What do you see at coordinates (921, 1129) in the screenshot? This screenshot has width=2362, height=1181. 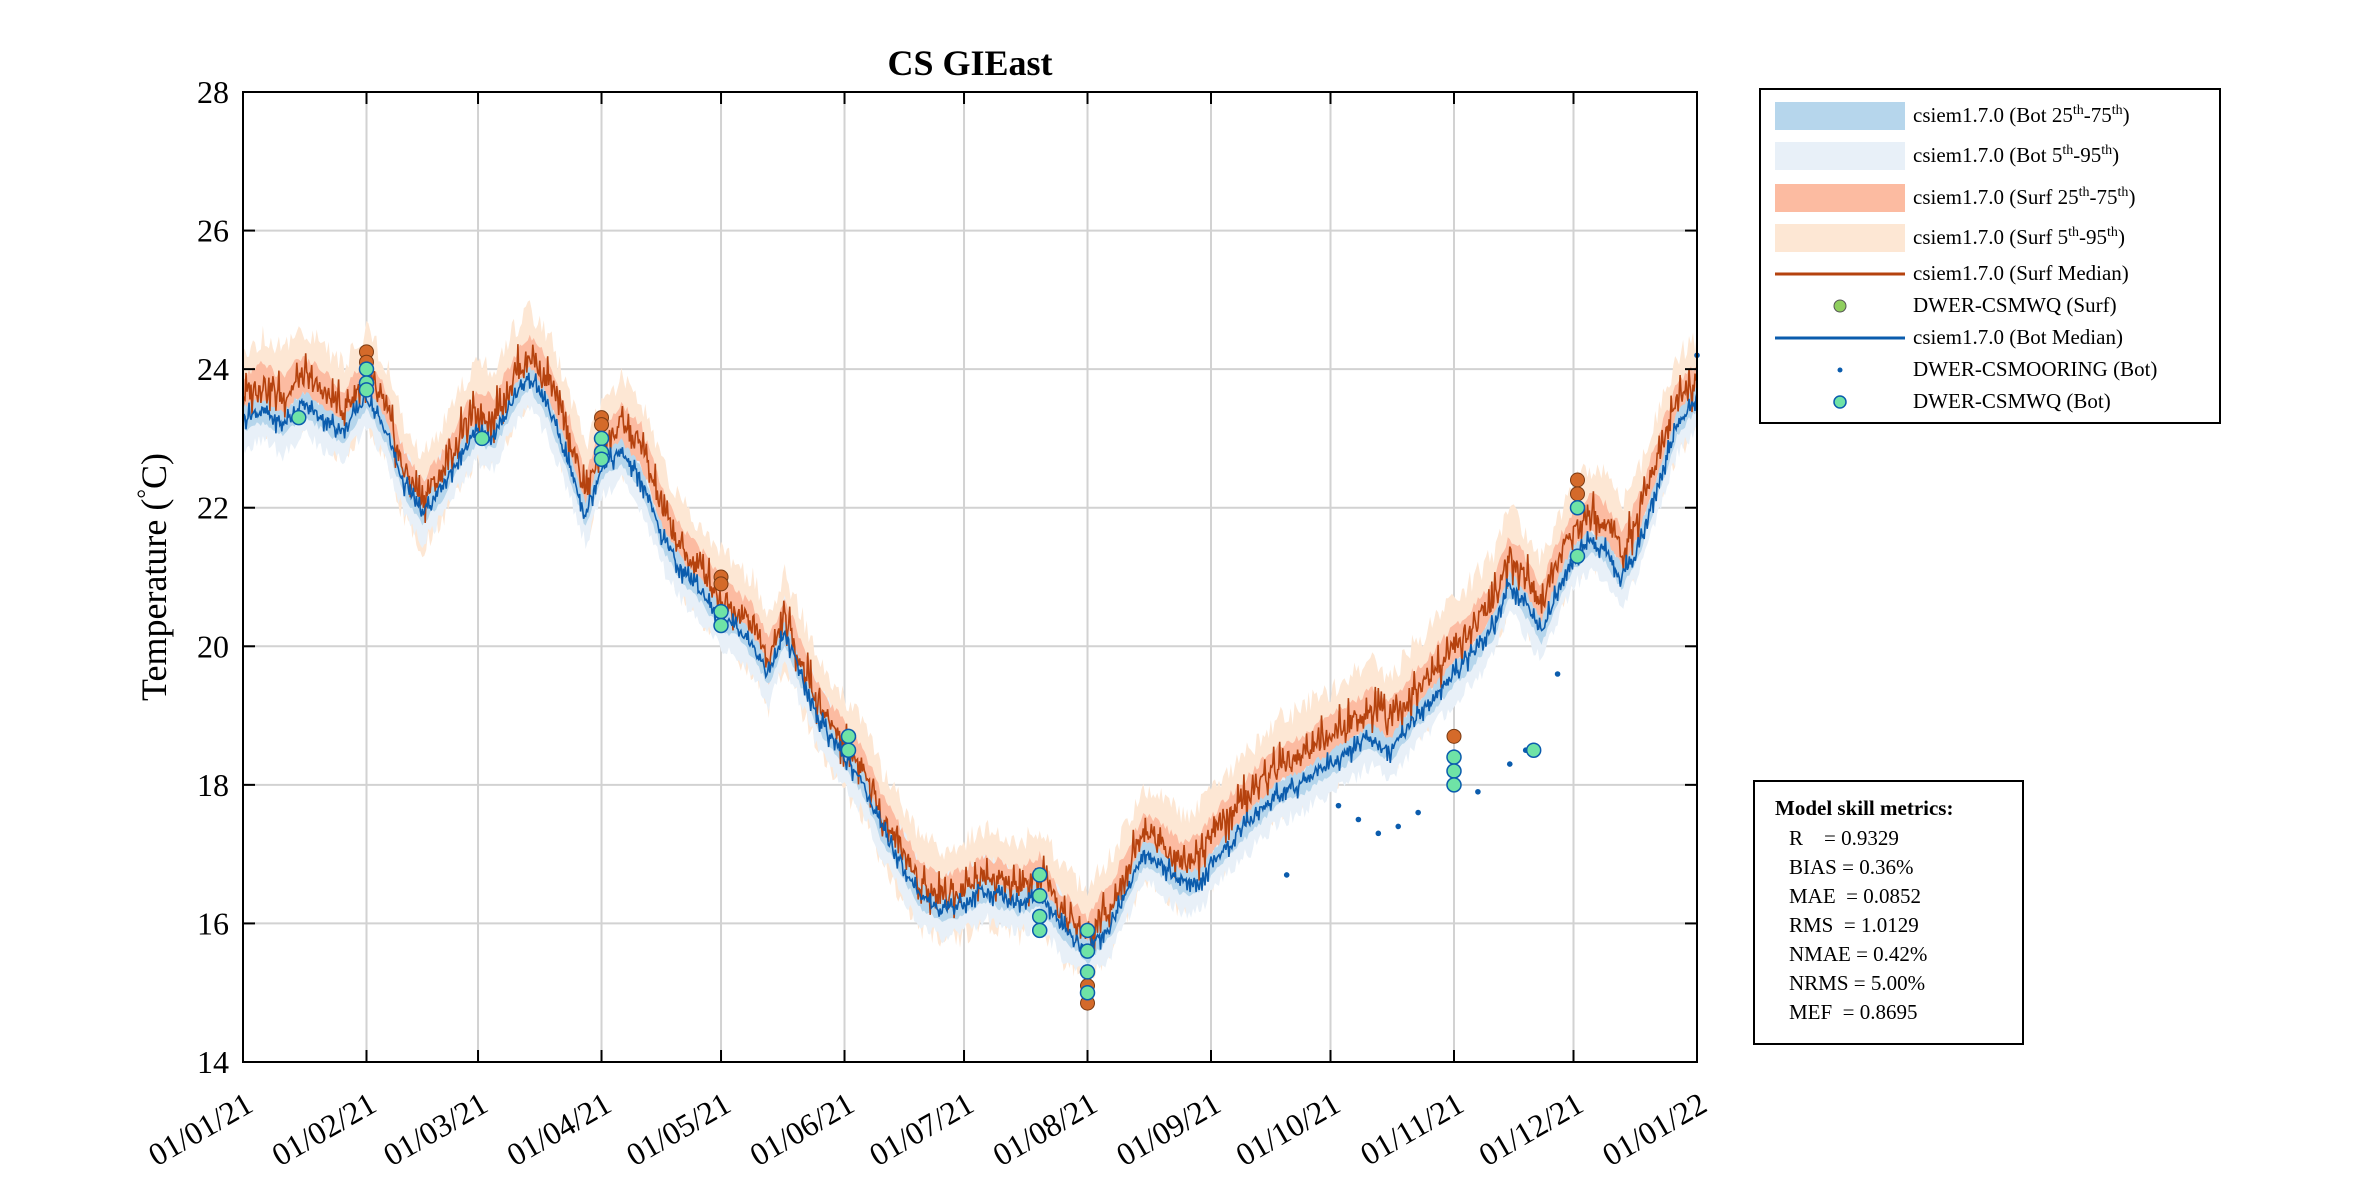 I see `x-tick-label: 01/07/21` at bounding box center [921, 1129].